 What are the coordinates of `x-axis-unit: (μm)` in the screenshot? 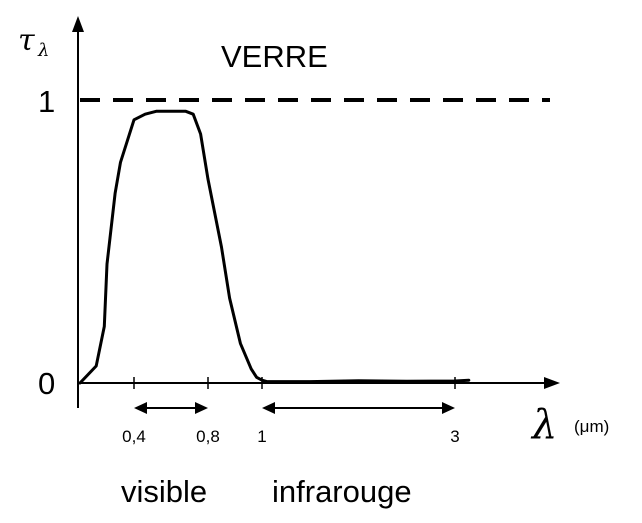 It's located at (591, 426).